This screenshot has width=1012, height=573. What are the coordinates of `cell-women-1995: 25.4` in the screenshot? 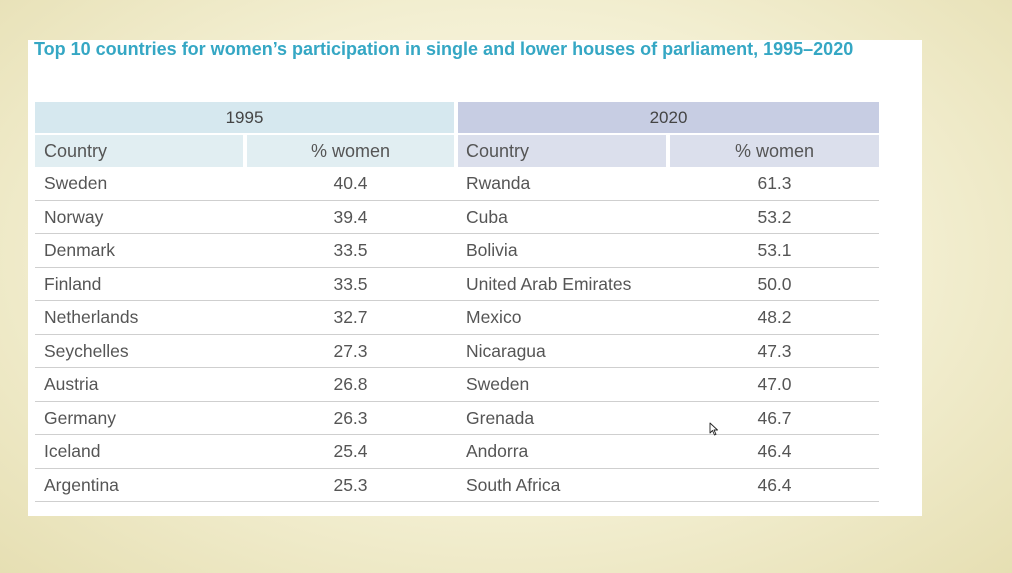 It's located at (350, 451).